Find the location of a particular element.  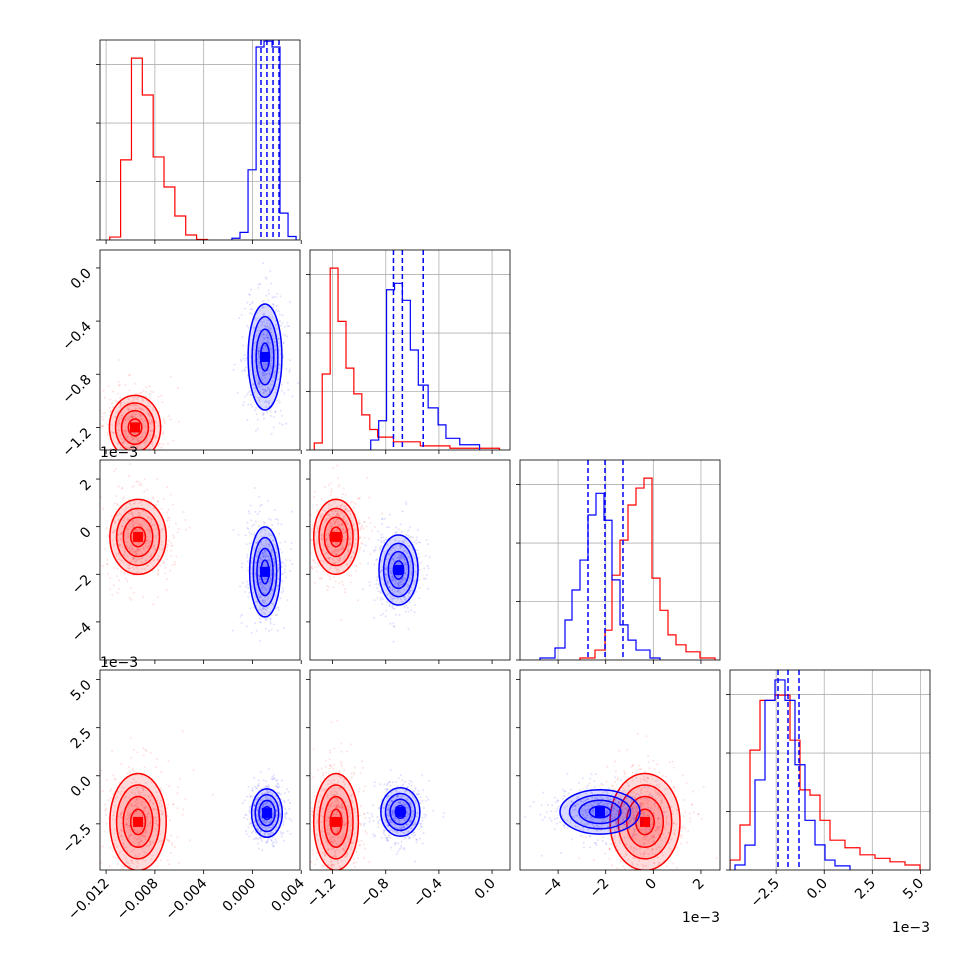

x-tick-label: −0.004 is located at coordinates (187, 899).